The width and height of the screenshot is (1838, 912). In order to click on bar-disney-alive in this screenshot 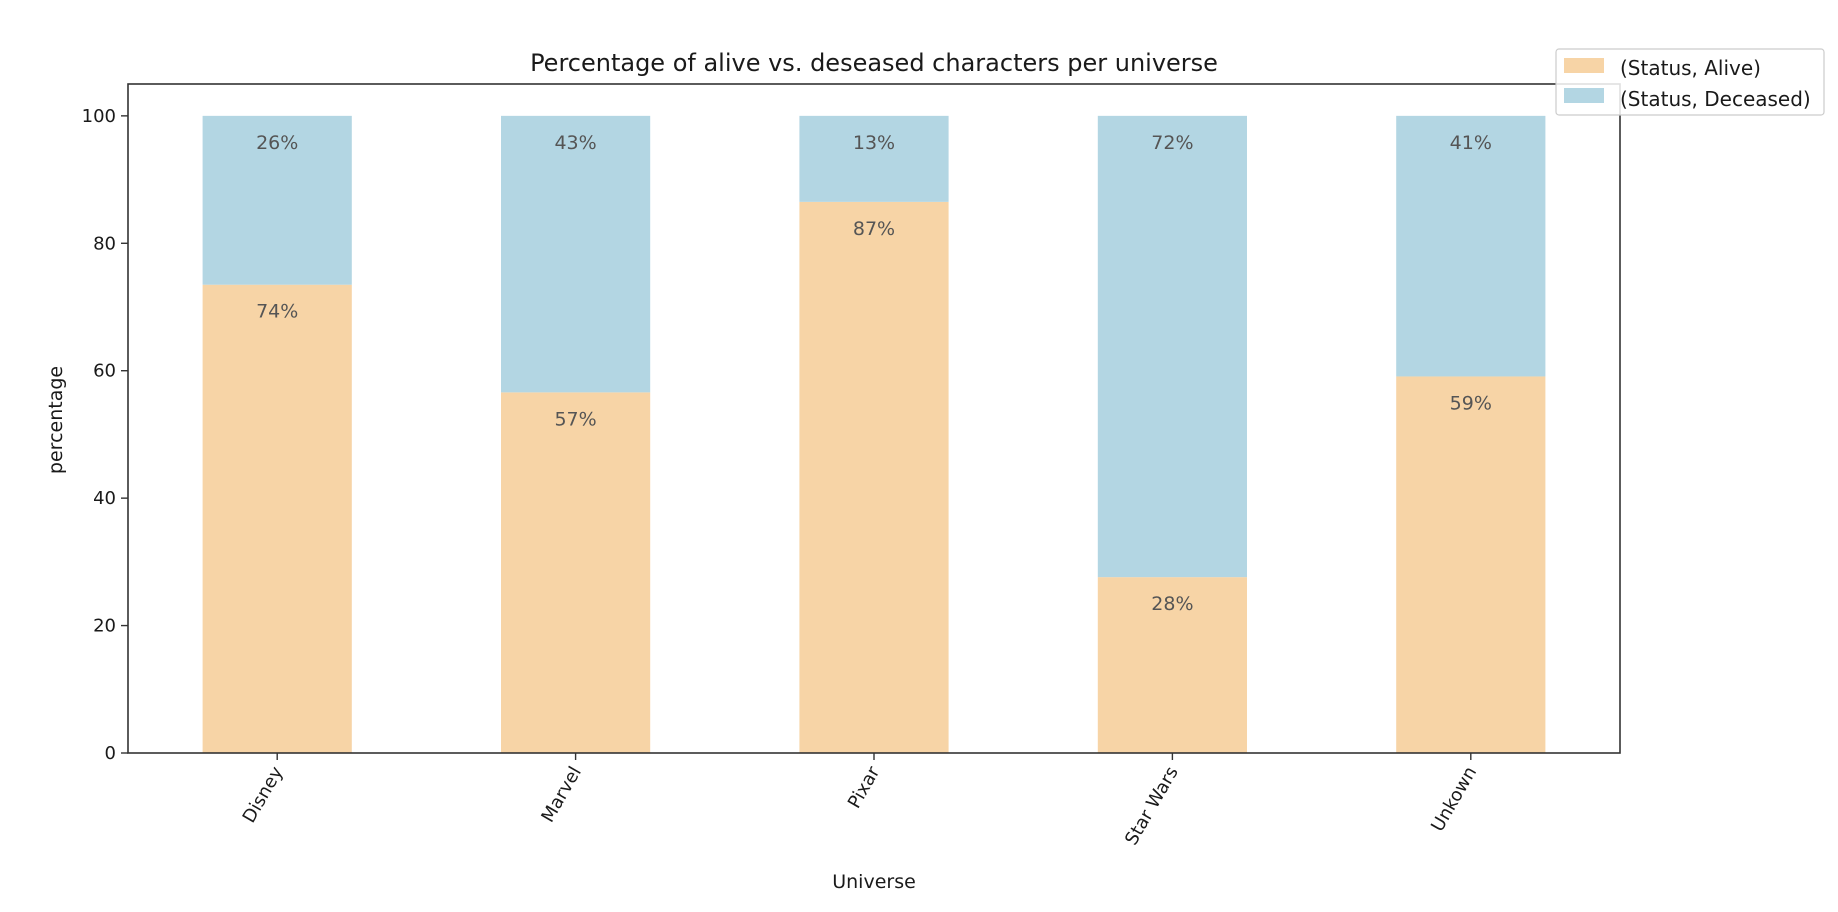, I will do `click(277, 518)`.